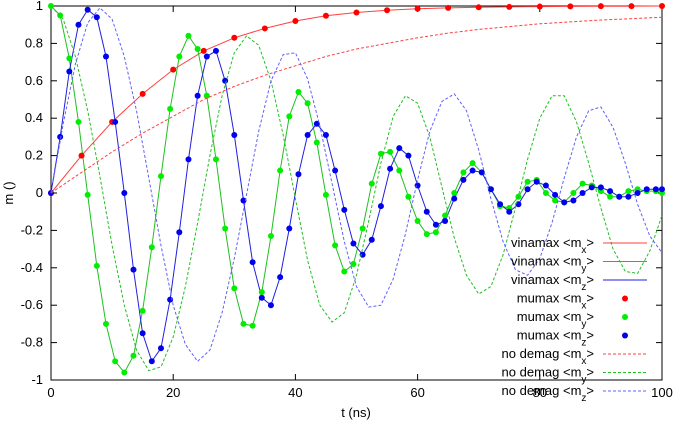  Describe the element at coordinates (548, 356) in the screenshot. I see `legend-label: no demag <mx>` at that location.